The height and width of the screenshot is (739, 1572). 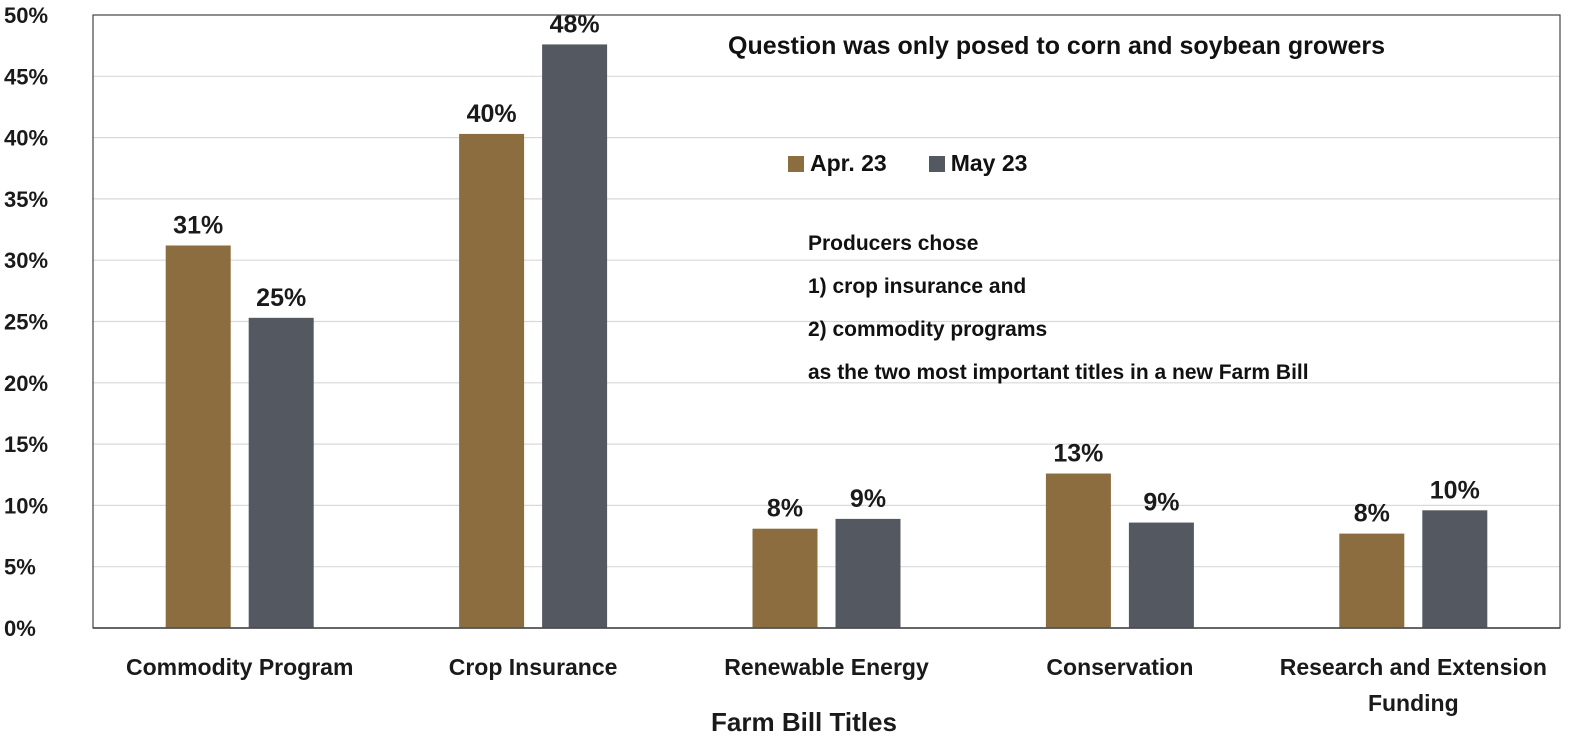 I want to click on y-tick-label: 10%, so click(x=26, y=505).